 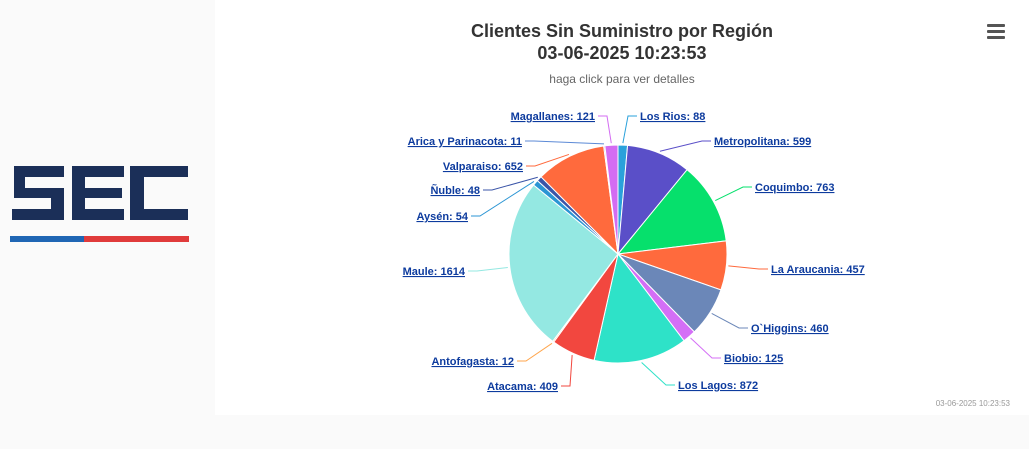 What do you see at coordinates (567, 371) in the screenshot?
I see `connector-atacama` at bounding box center [567, 371].